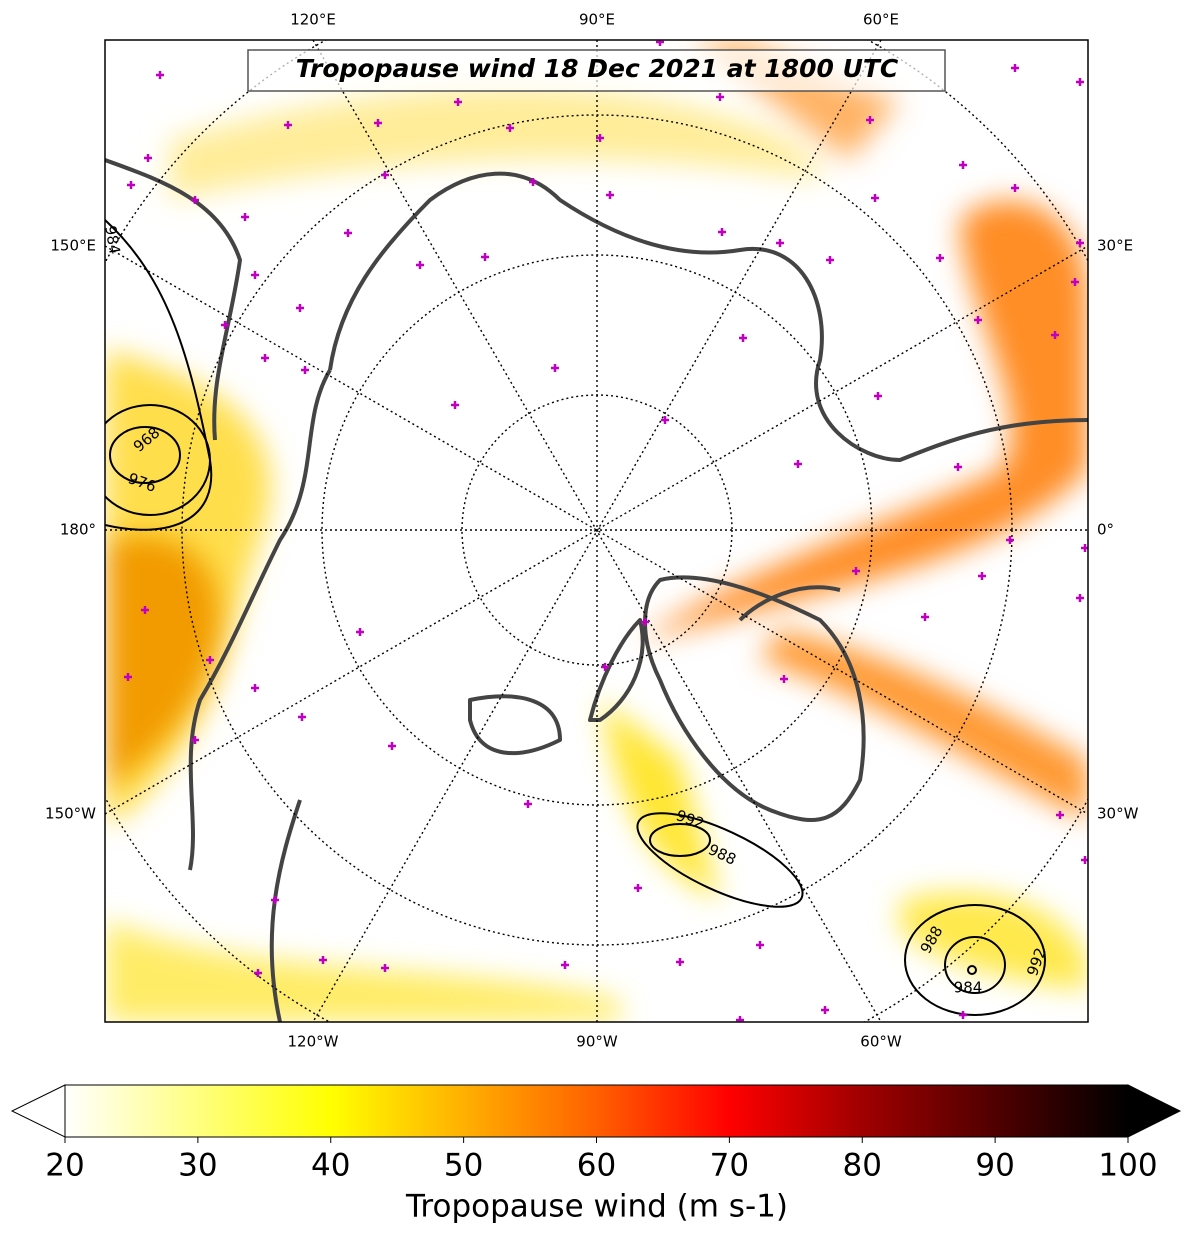 The width and height of the screenshot is (1192, 1242). Describe the element at coordinates (313, 20) in the screenshot. I see `longitude-label: 120°E` at that location.